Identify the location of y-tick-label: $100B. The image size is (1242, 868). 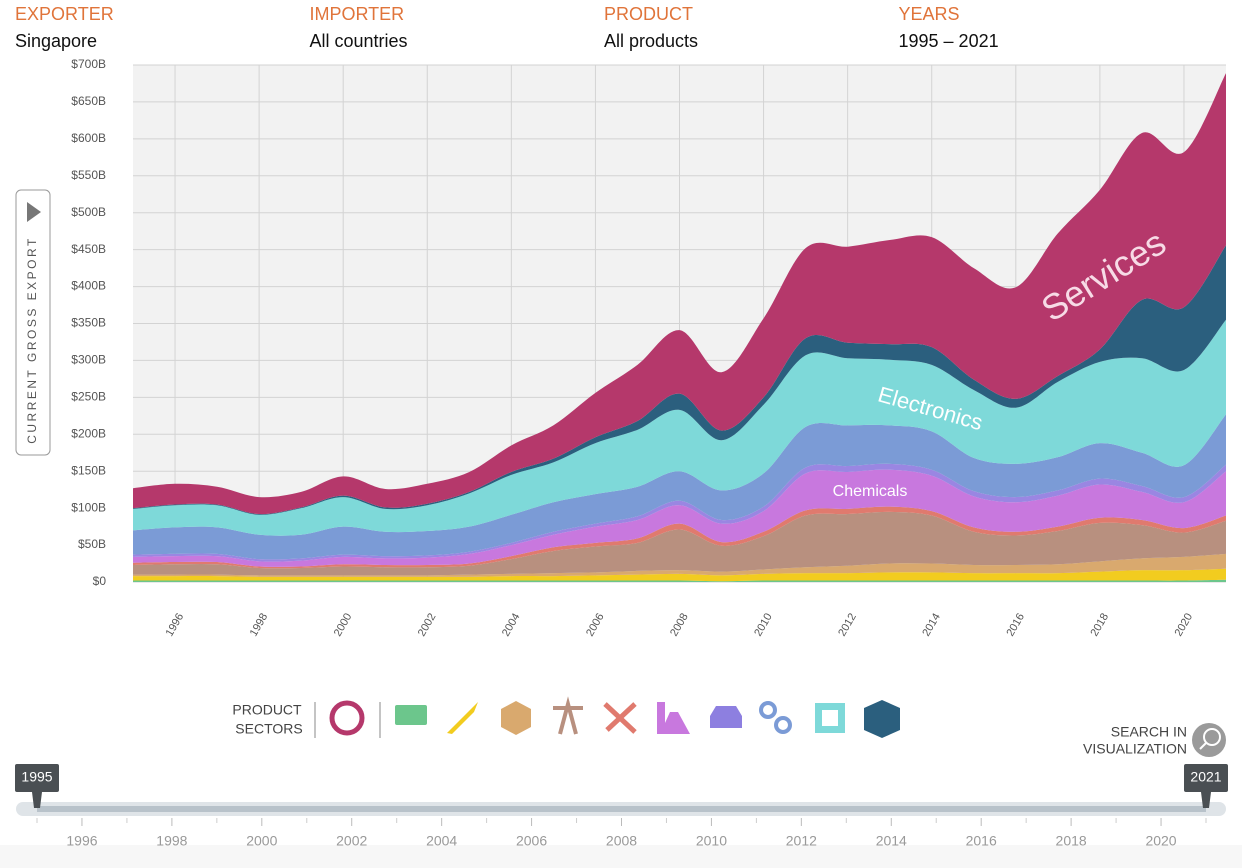
(88, 507).